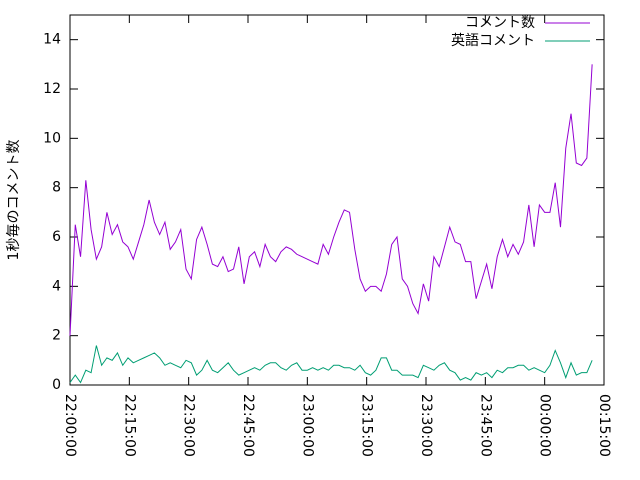 The width and height of the screenshot is (640, 480). Describe the element at coordinates (485, 425) in the screenshot. I see `x-tick-label: 23:45:00` at that location.